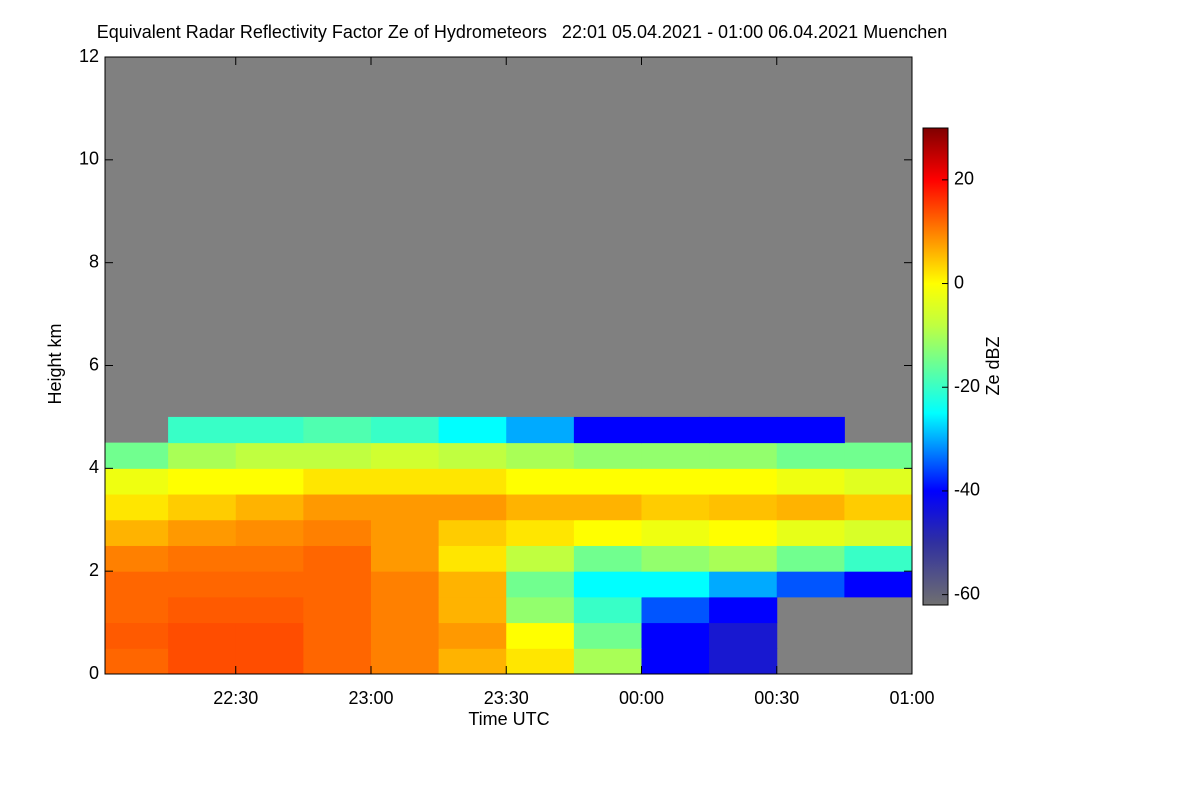 The height and width of the screenshot is (800, 1200). What do you see at coordinates (94, 261) in the screenshot?
I see `y-tick-label: 8` at bounding box center [94, 261].